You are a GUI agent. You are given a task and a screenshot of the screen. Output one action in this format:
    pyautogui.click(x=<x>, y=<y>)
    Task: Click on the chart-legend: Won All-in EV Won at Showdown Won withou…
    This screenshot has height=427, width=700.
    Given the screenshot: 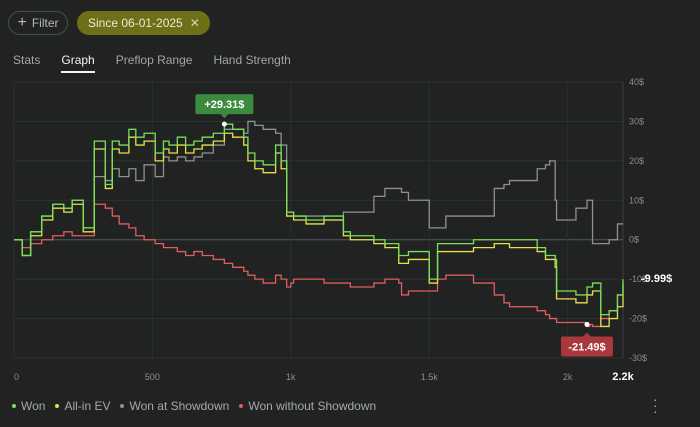 What is the action you would take?
    pyautogui.click(x=199, y=406)
    